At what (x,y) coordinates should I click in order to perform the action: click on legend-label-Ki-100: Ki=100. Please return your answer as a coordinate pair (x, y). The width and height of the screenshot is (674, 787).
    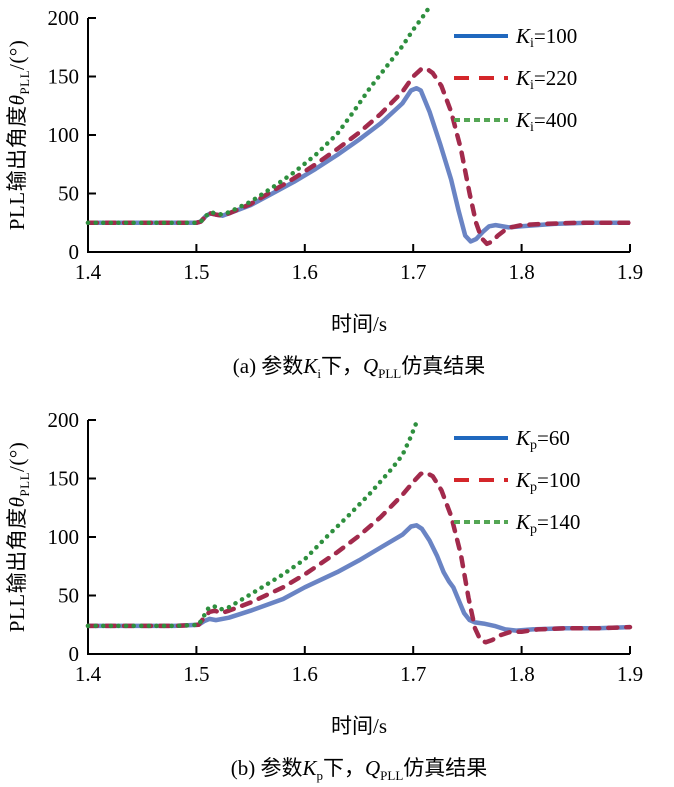
    Looking at the image, I should click on (546, 37).